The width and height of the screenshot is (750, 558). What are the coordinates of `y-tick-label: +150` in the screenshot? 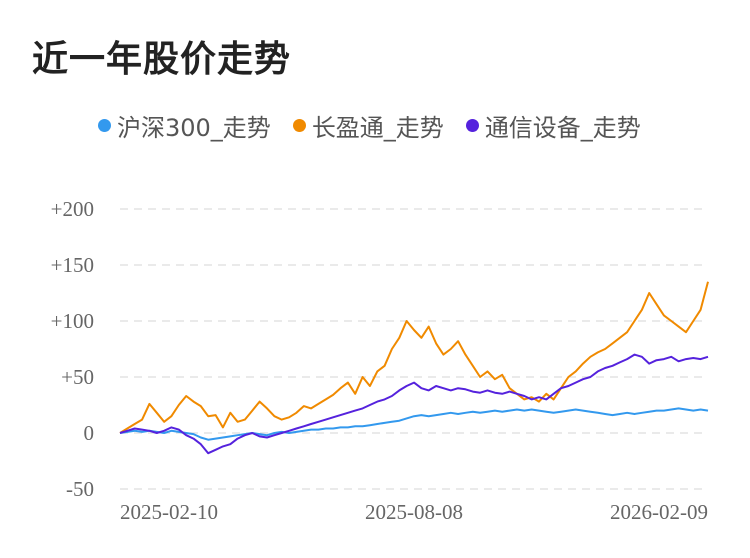 It's located at (72, 265).